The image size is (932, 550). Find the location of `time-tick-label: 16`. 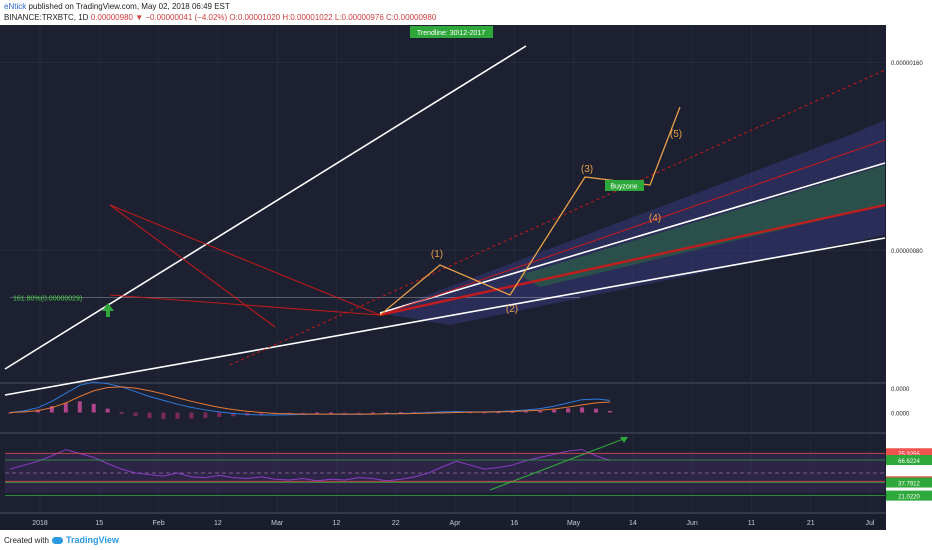

time-tick-label: 16 is located at coordinates (514, 523).